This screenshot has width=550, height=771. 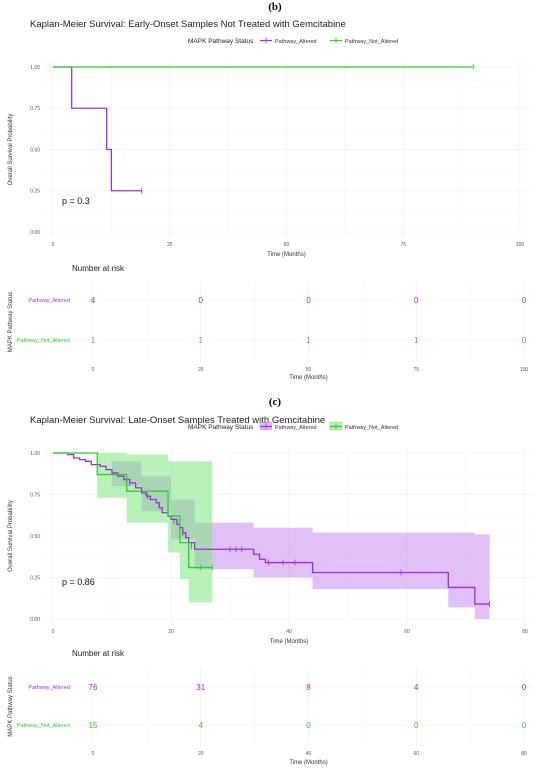 What do you see at coordinates (524, 370) in the screenshot?
I see `risk-x-tick-label: 100` at bounding box center [524, 370].